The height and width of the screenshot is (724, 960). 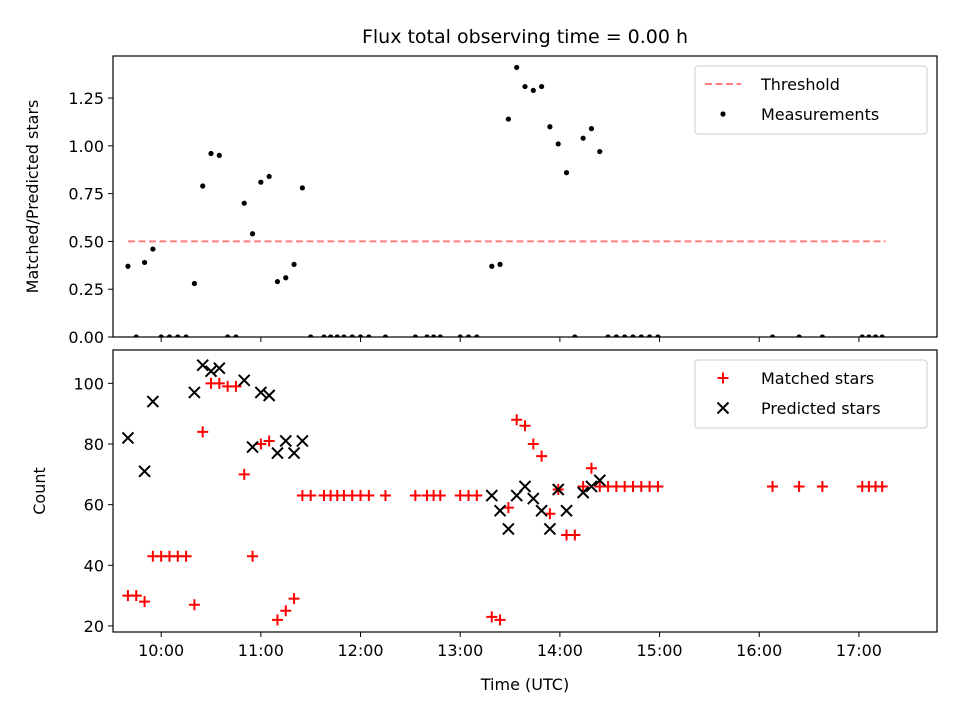 I want to click on y-tick-label: 20, so click(x=94, y=626).